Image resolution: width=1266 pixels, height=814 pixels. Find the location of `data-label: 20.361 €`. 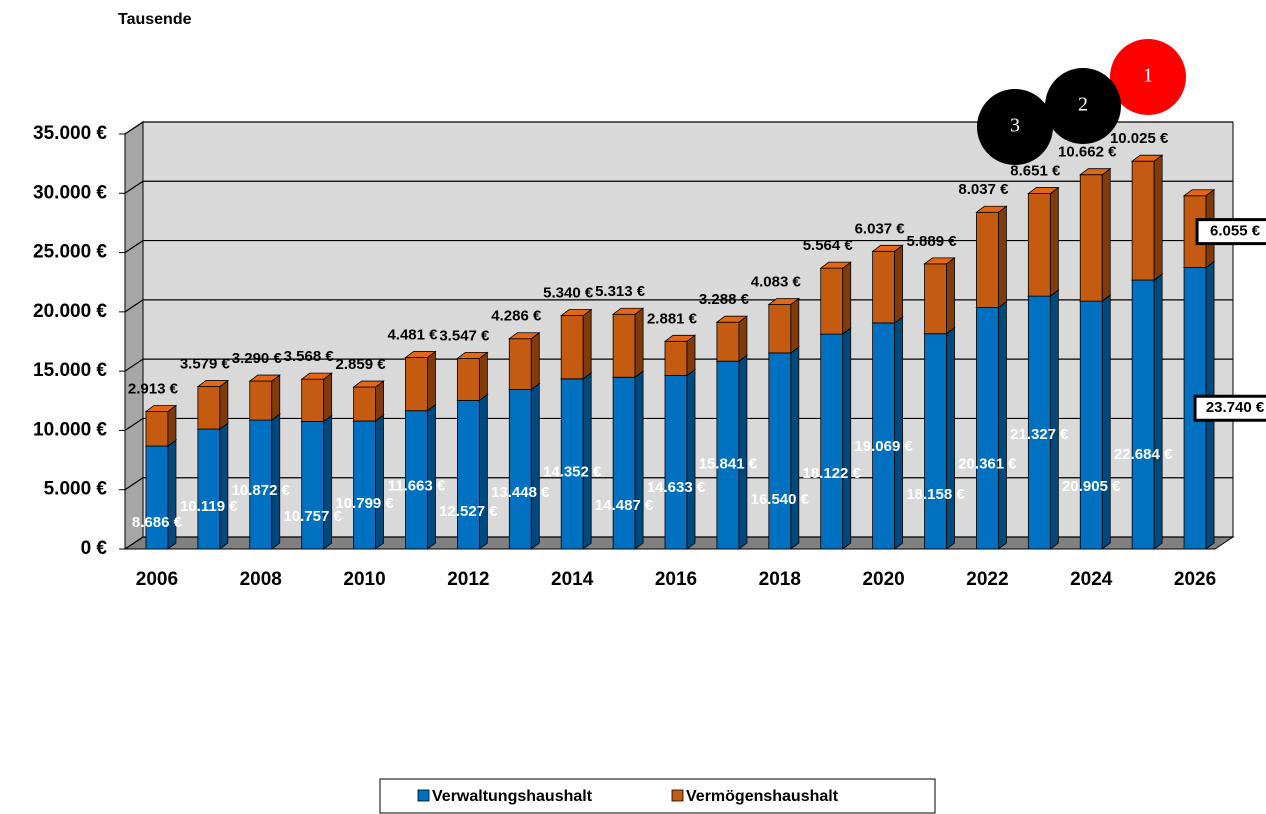

data-label: 20.361 € is located at coordinates (987, 463).